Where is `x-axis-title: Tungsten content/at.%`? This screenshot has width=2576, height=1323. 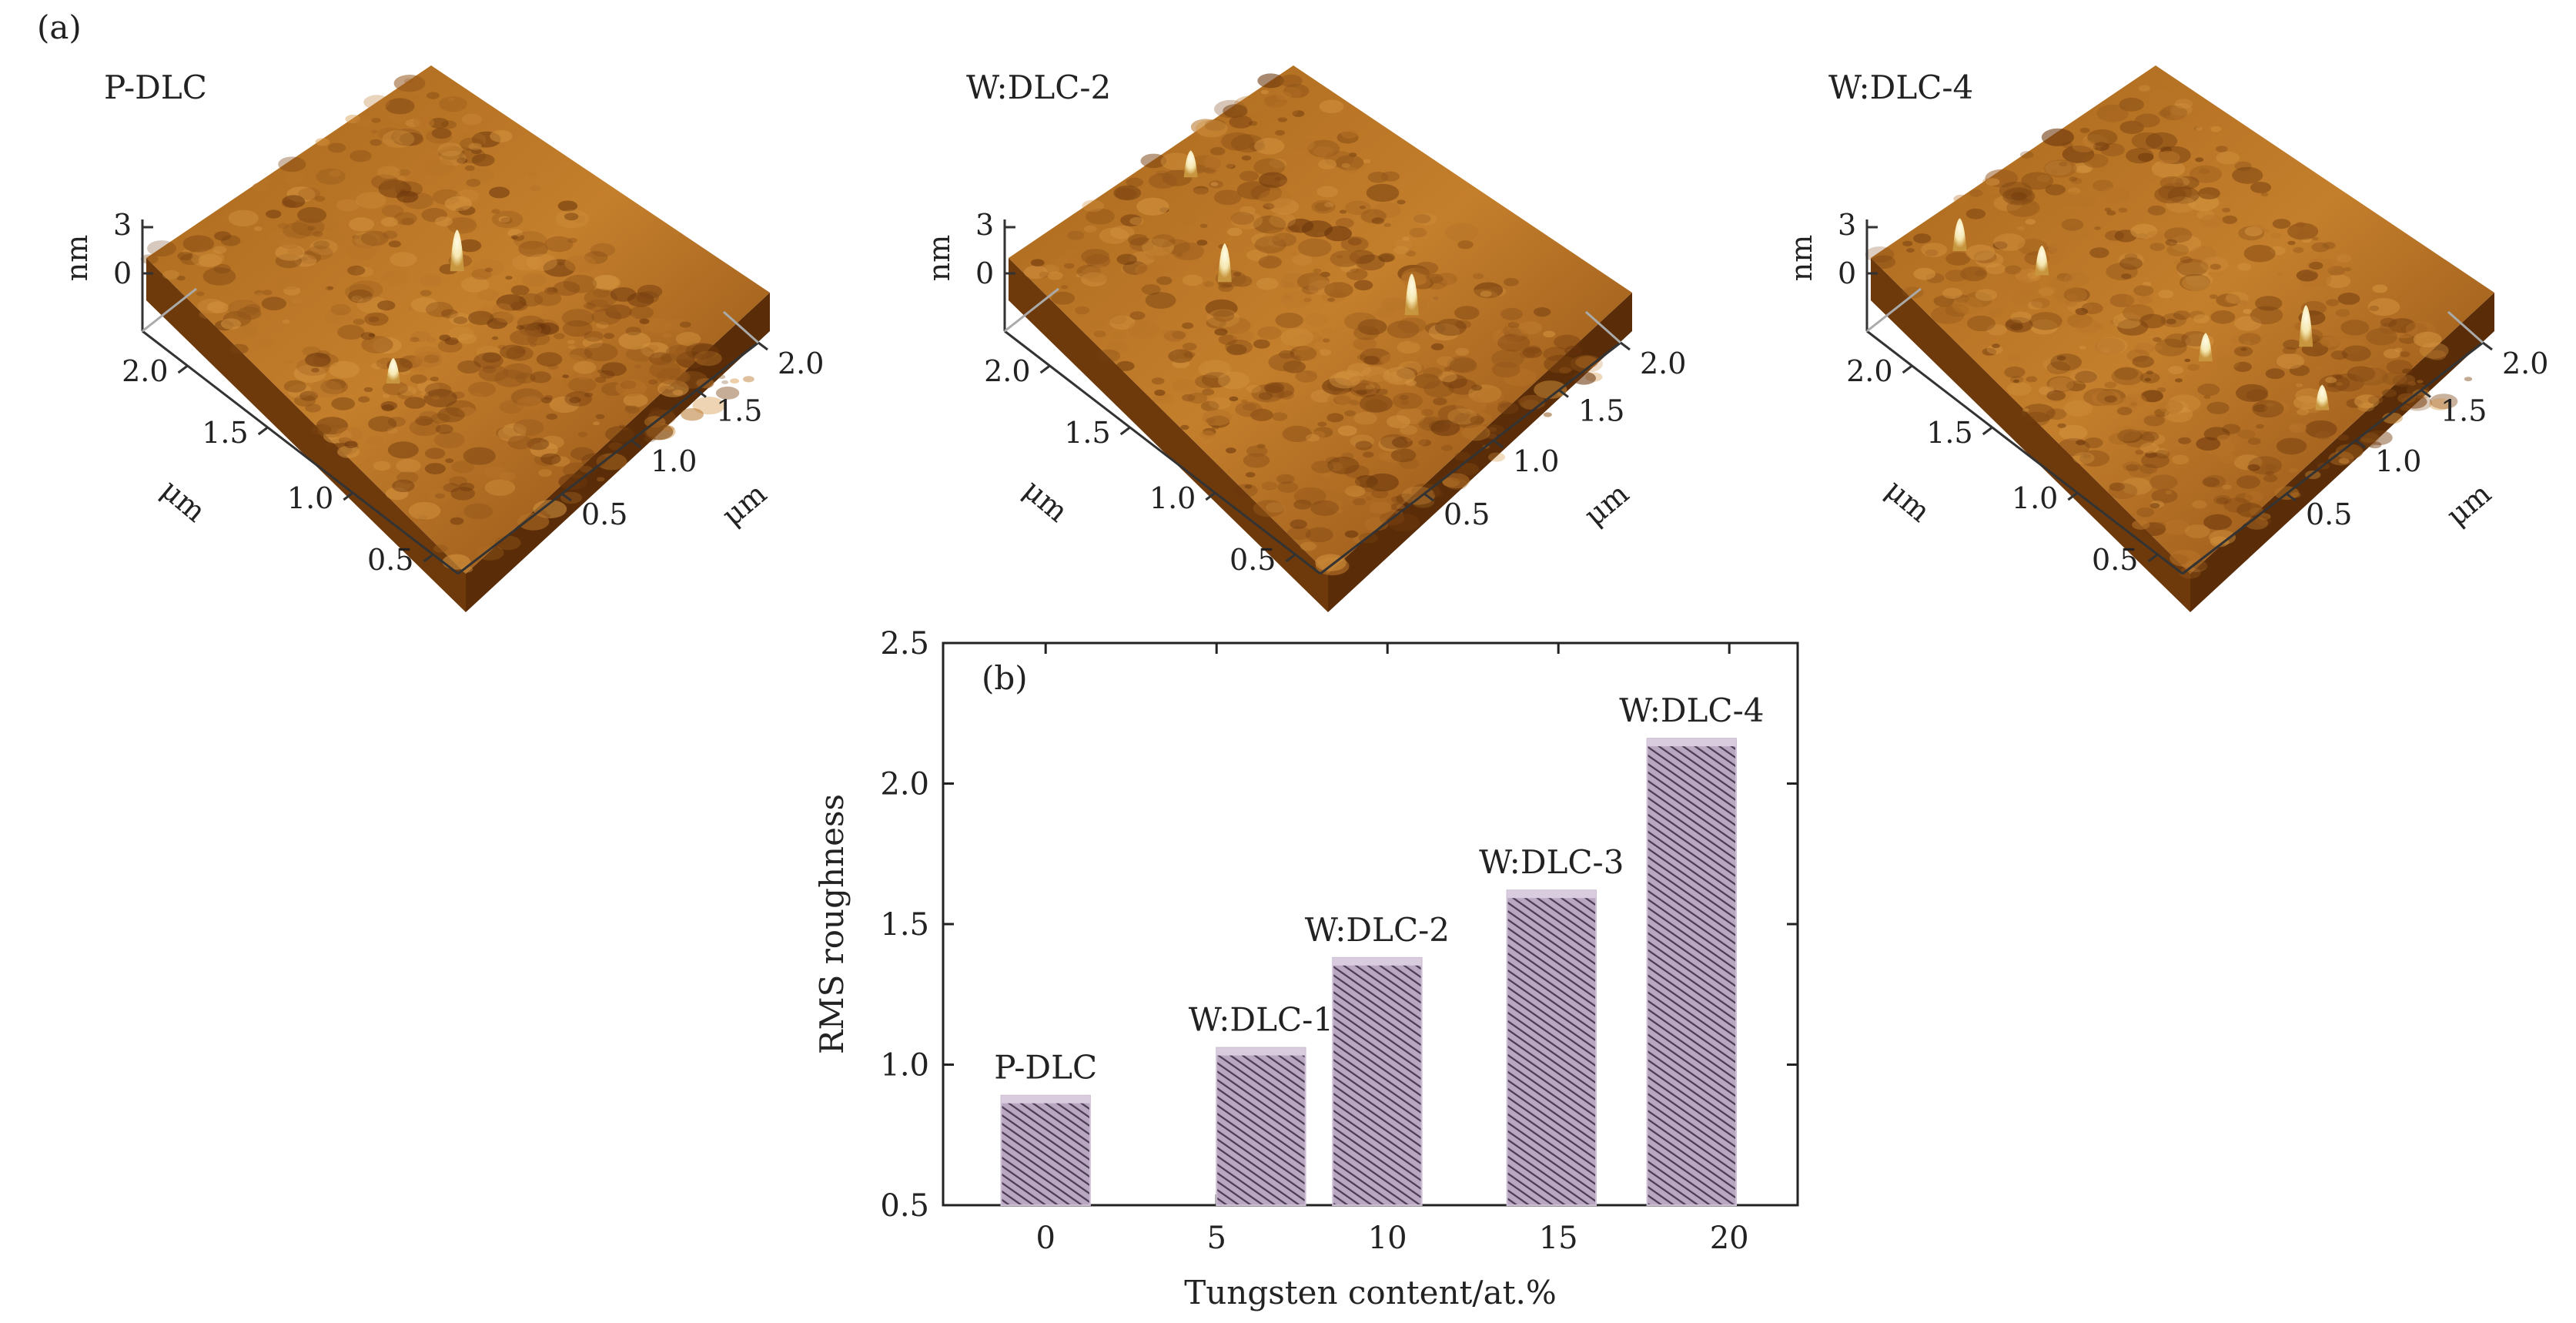 x-axis-title: Tungsten content/at.% is located at coordinates (1371, 1292).